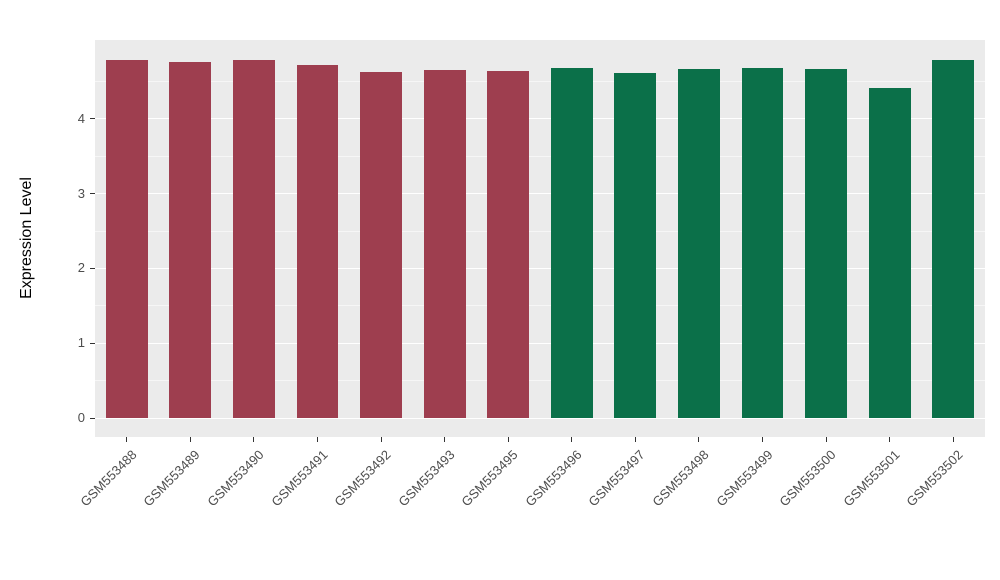  What do you see at coordinates (235, 478) in the screenshot?
I see `x-tick-label-text: GSM553490` at bounding box center [235, 478].